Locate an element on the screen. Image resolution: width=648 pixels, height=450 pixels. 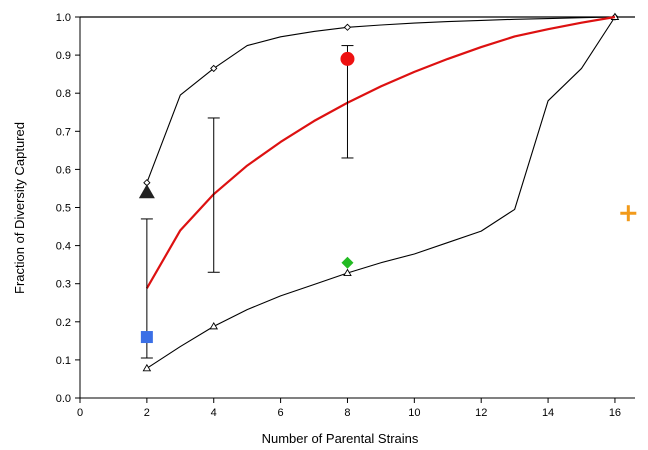
y-tick-label: 0.4 is located at coordinates (63, 247).